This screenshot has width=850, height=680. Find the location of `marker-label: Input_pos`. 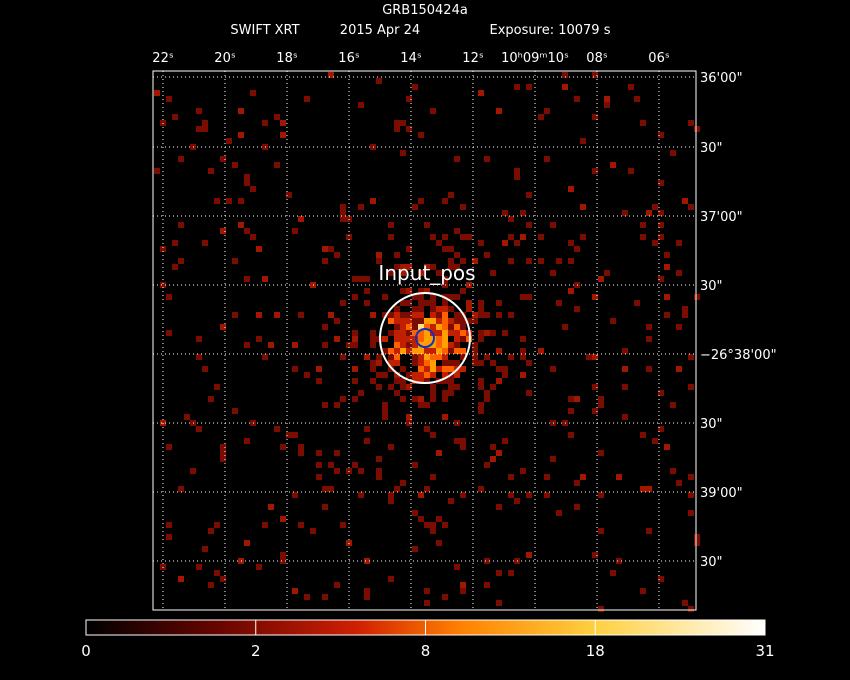

marker-label: Input_pos is located at coordinates (426, 273).